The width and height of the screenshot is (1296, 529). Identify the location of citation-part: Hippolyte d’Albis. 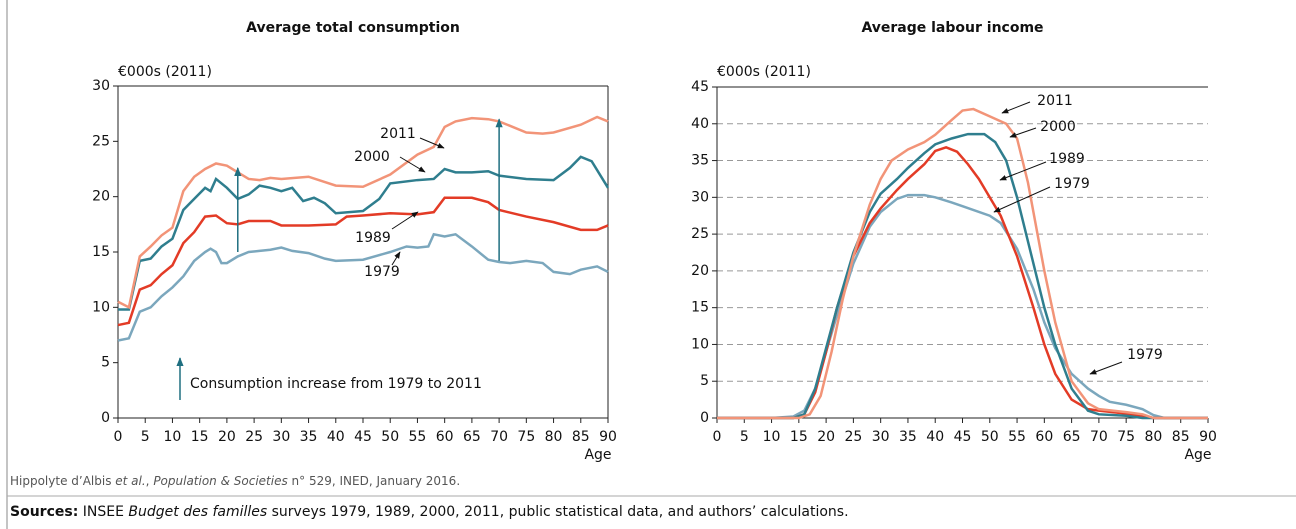
(62, 481).